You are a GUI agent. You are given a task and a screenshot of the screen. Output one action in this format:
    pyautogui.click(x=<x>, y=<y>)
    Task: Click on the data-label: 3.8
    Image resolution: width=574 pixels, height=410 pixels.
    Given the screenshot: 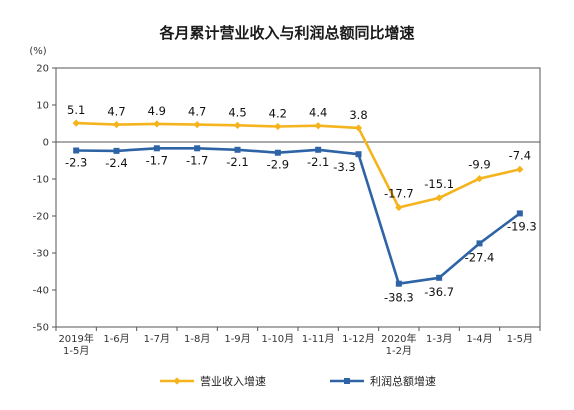 What is the action you would take?
    pyautogui.click(x=358, y=115)
    